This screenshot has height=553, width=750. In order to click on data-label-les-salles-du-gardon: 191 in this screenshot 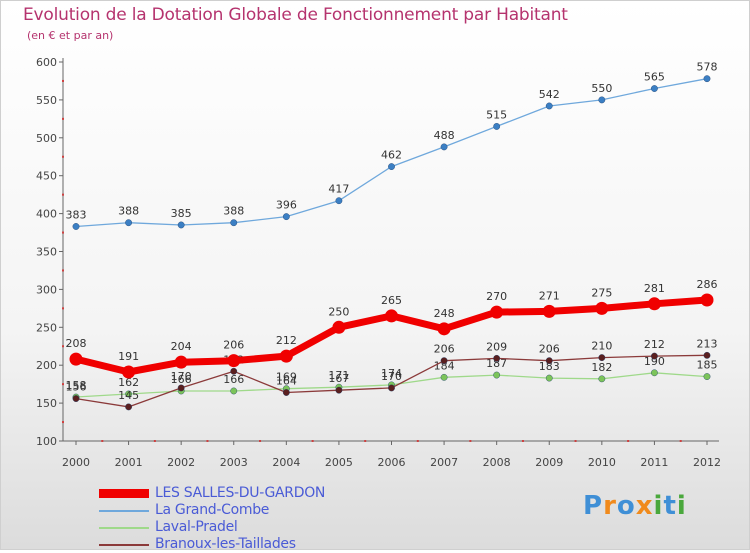, I will do `click(128, 356)`.